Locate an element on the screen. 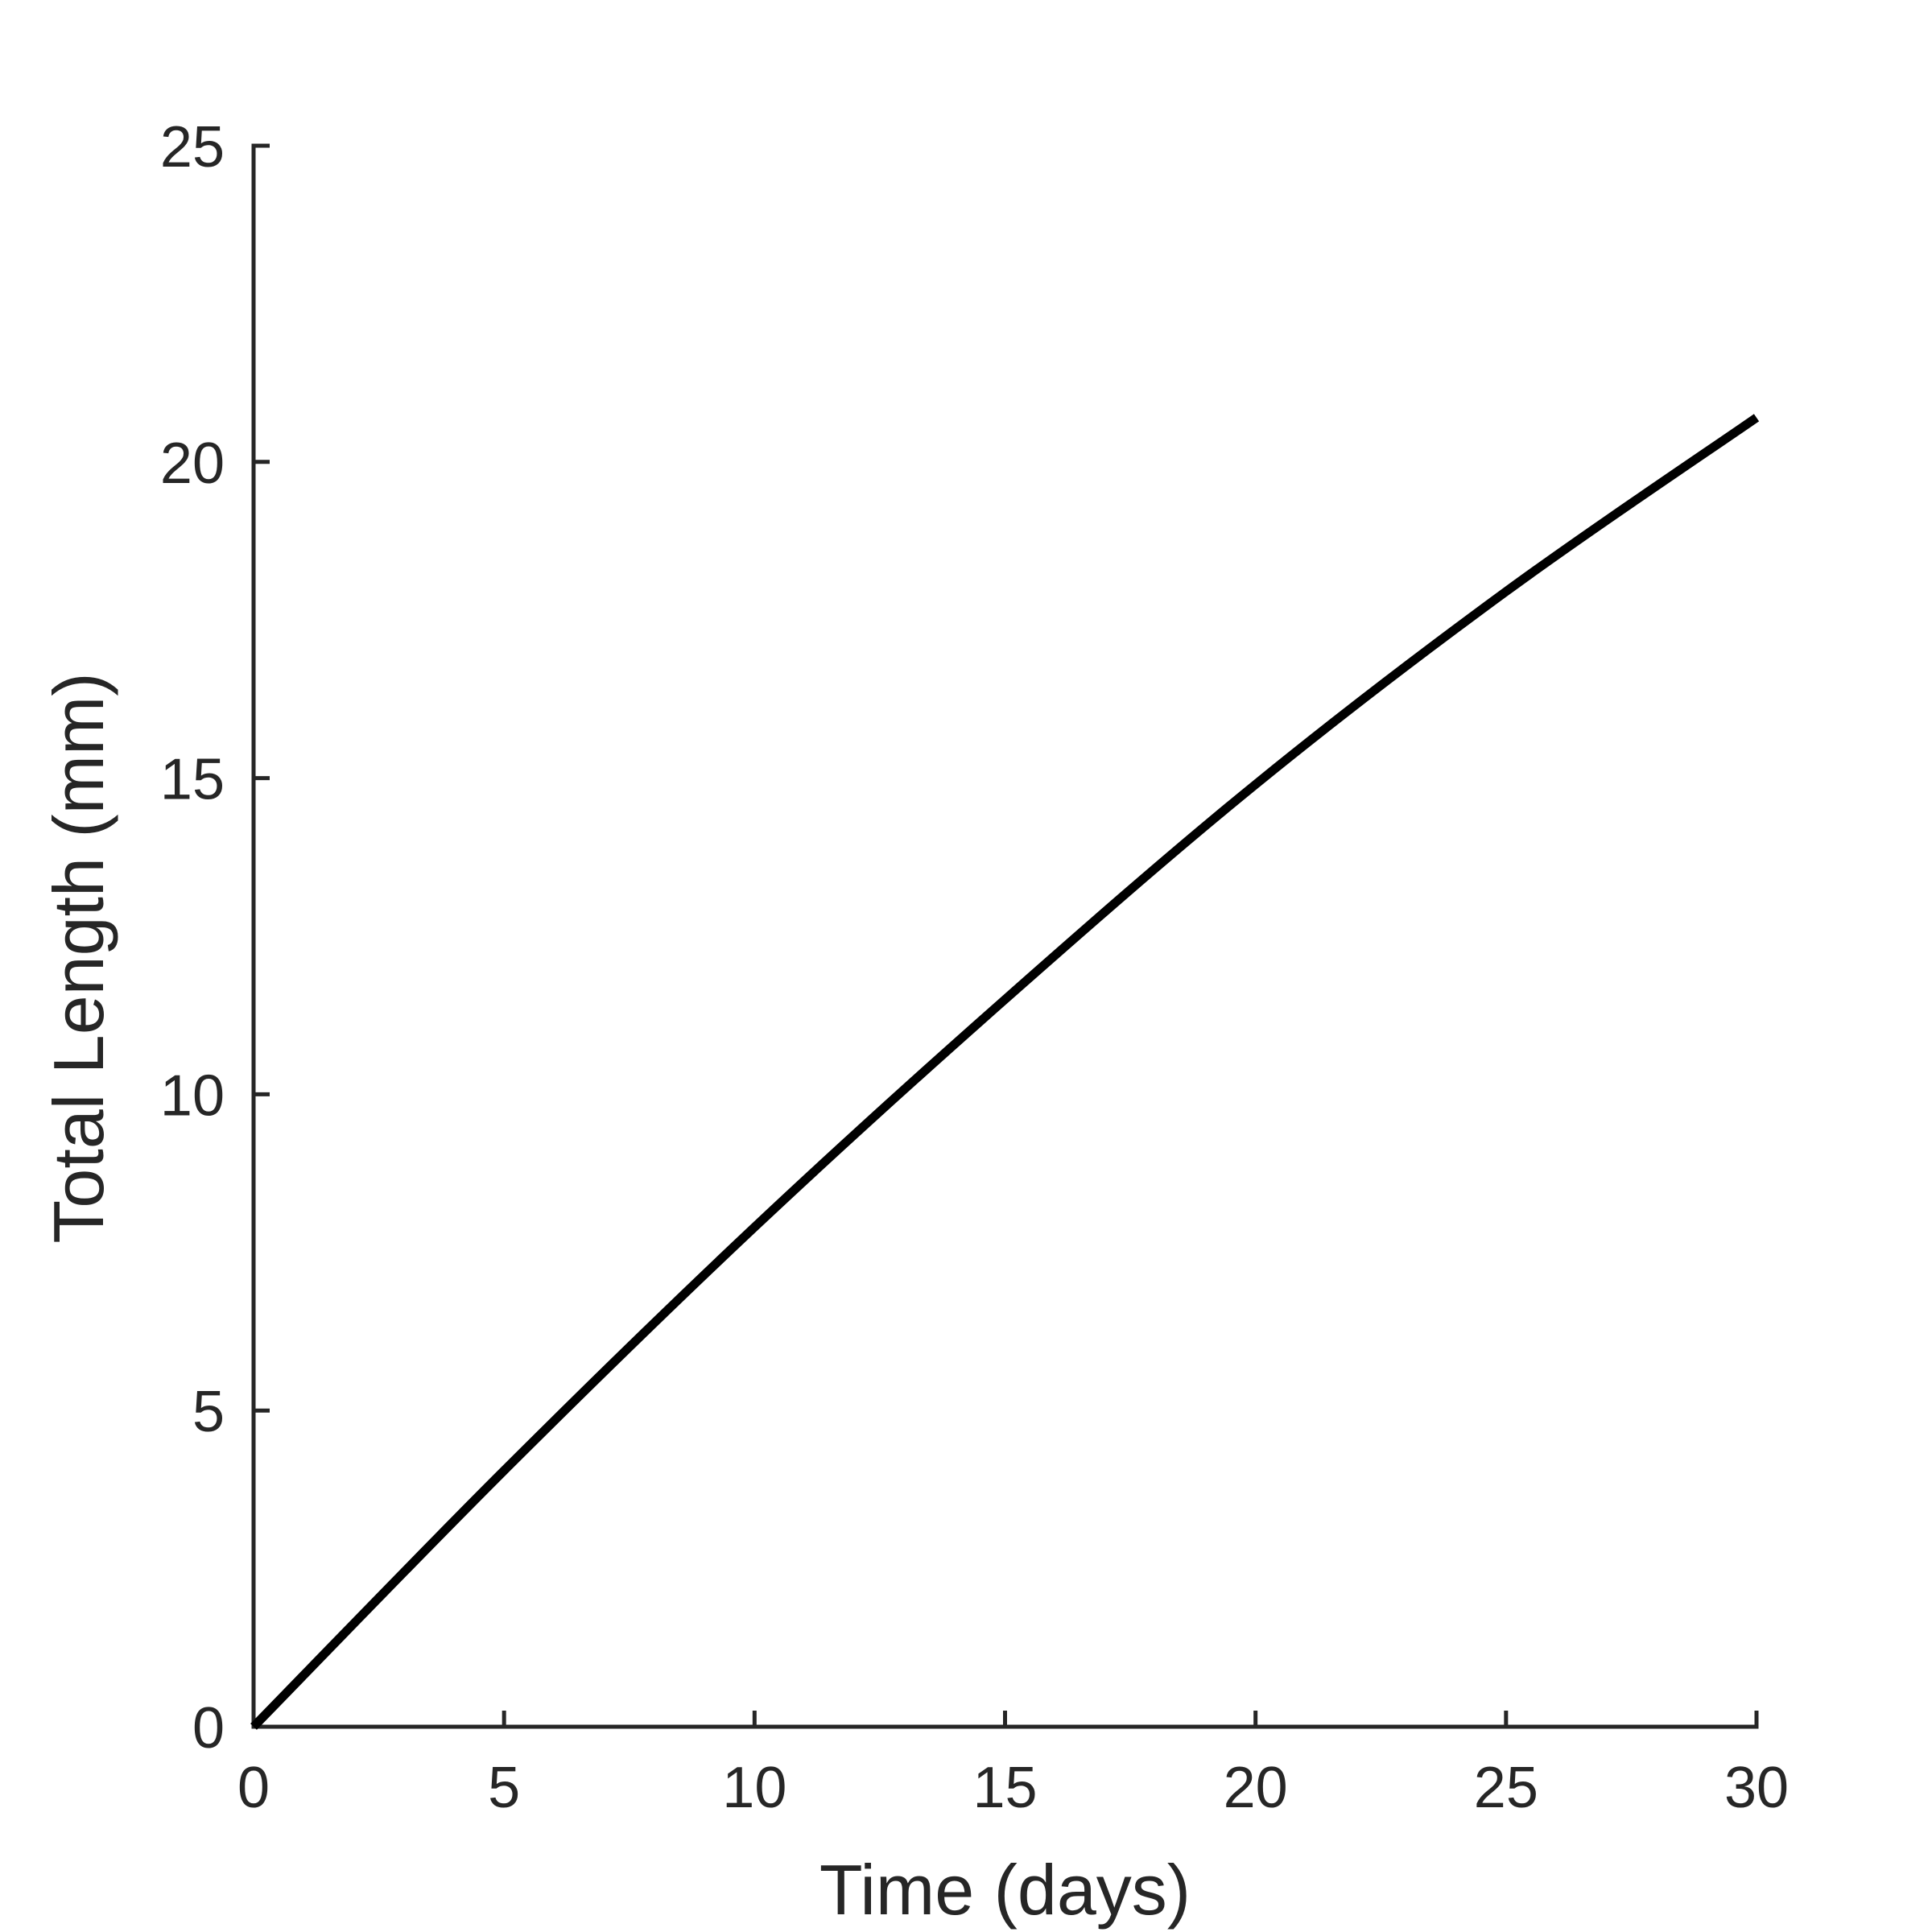 This screenshot has height=1932, width=1932. x-tick-label: 20 is located at coordinates (1256, 1788).